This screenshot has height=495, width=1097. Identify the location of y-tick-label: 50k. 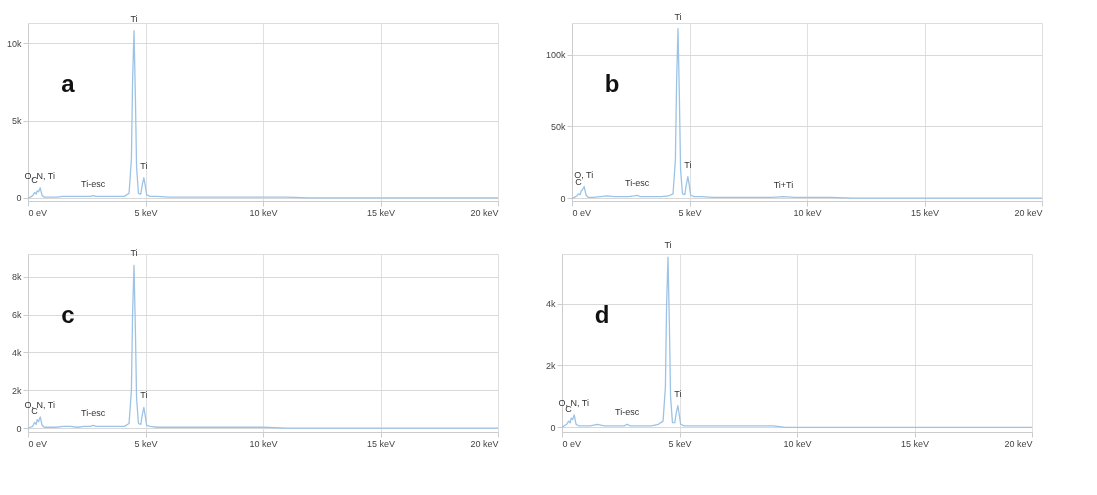
(558, 126).